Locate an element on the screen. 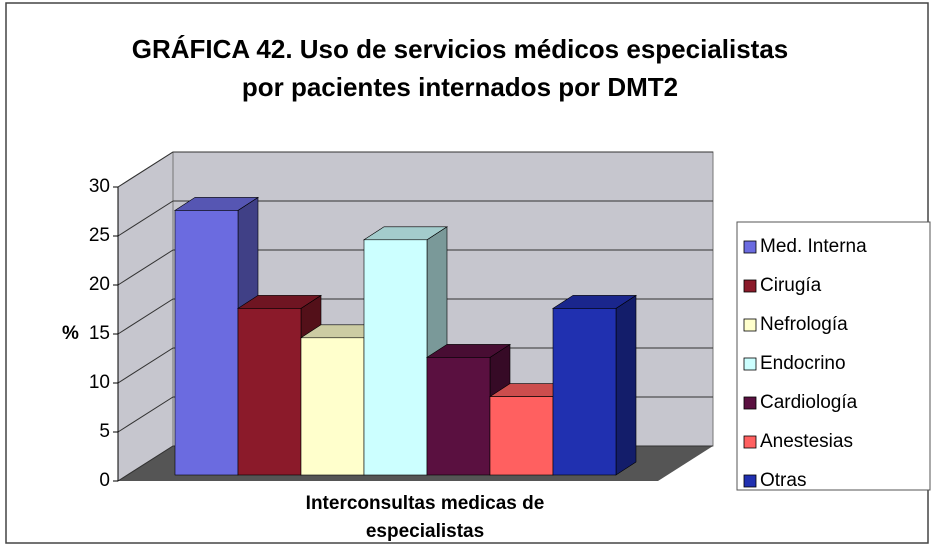 The height and width of the screenshot is (558, 935). x-tick-label: Interconsultas medicas de especialistas is located at coordinates (425, 517).